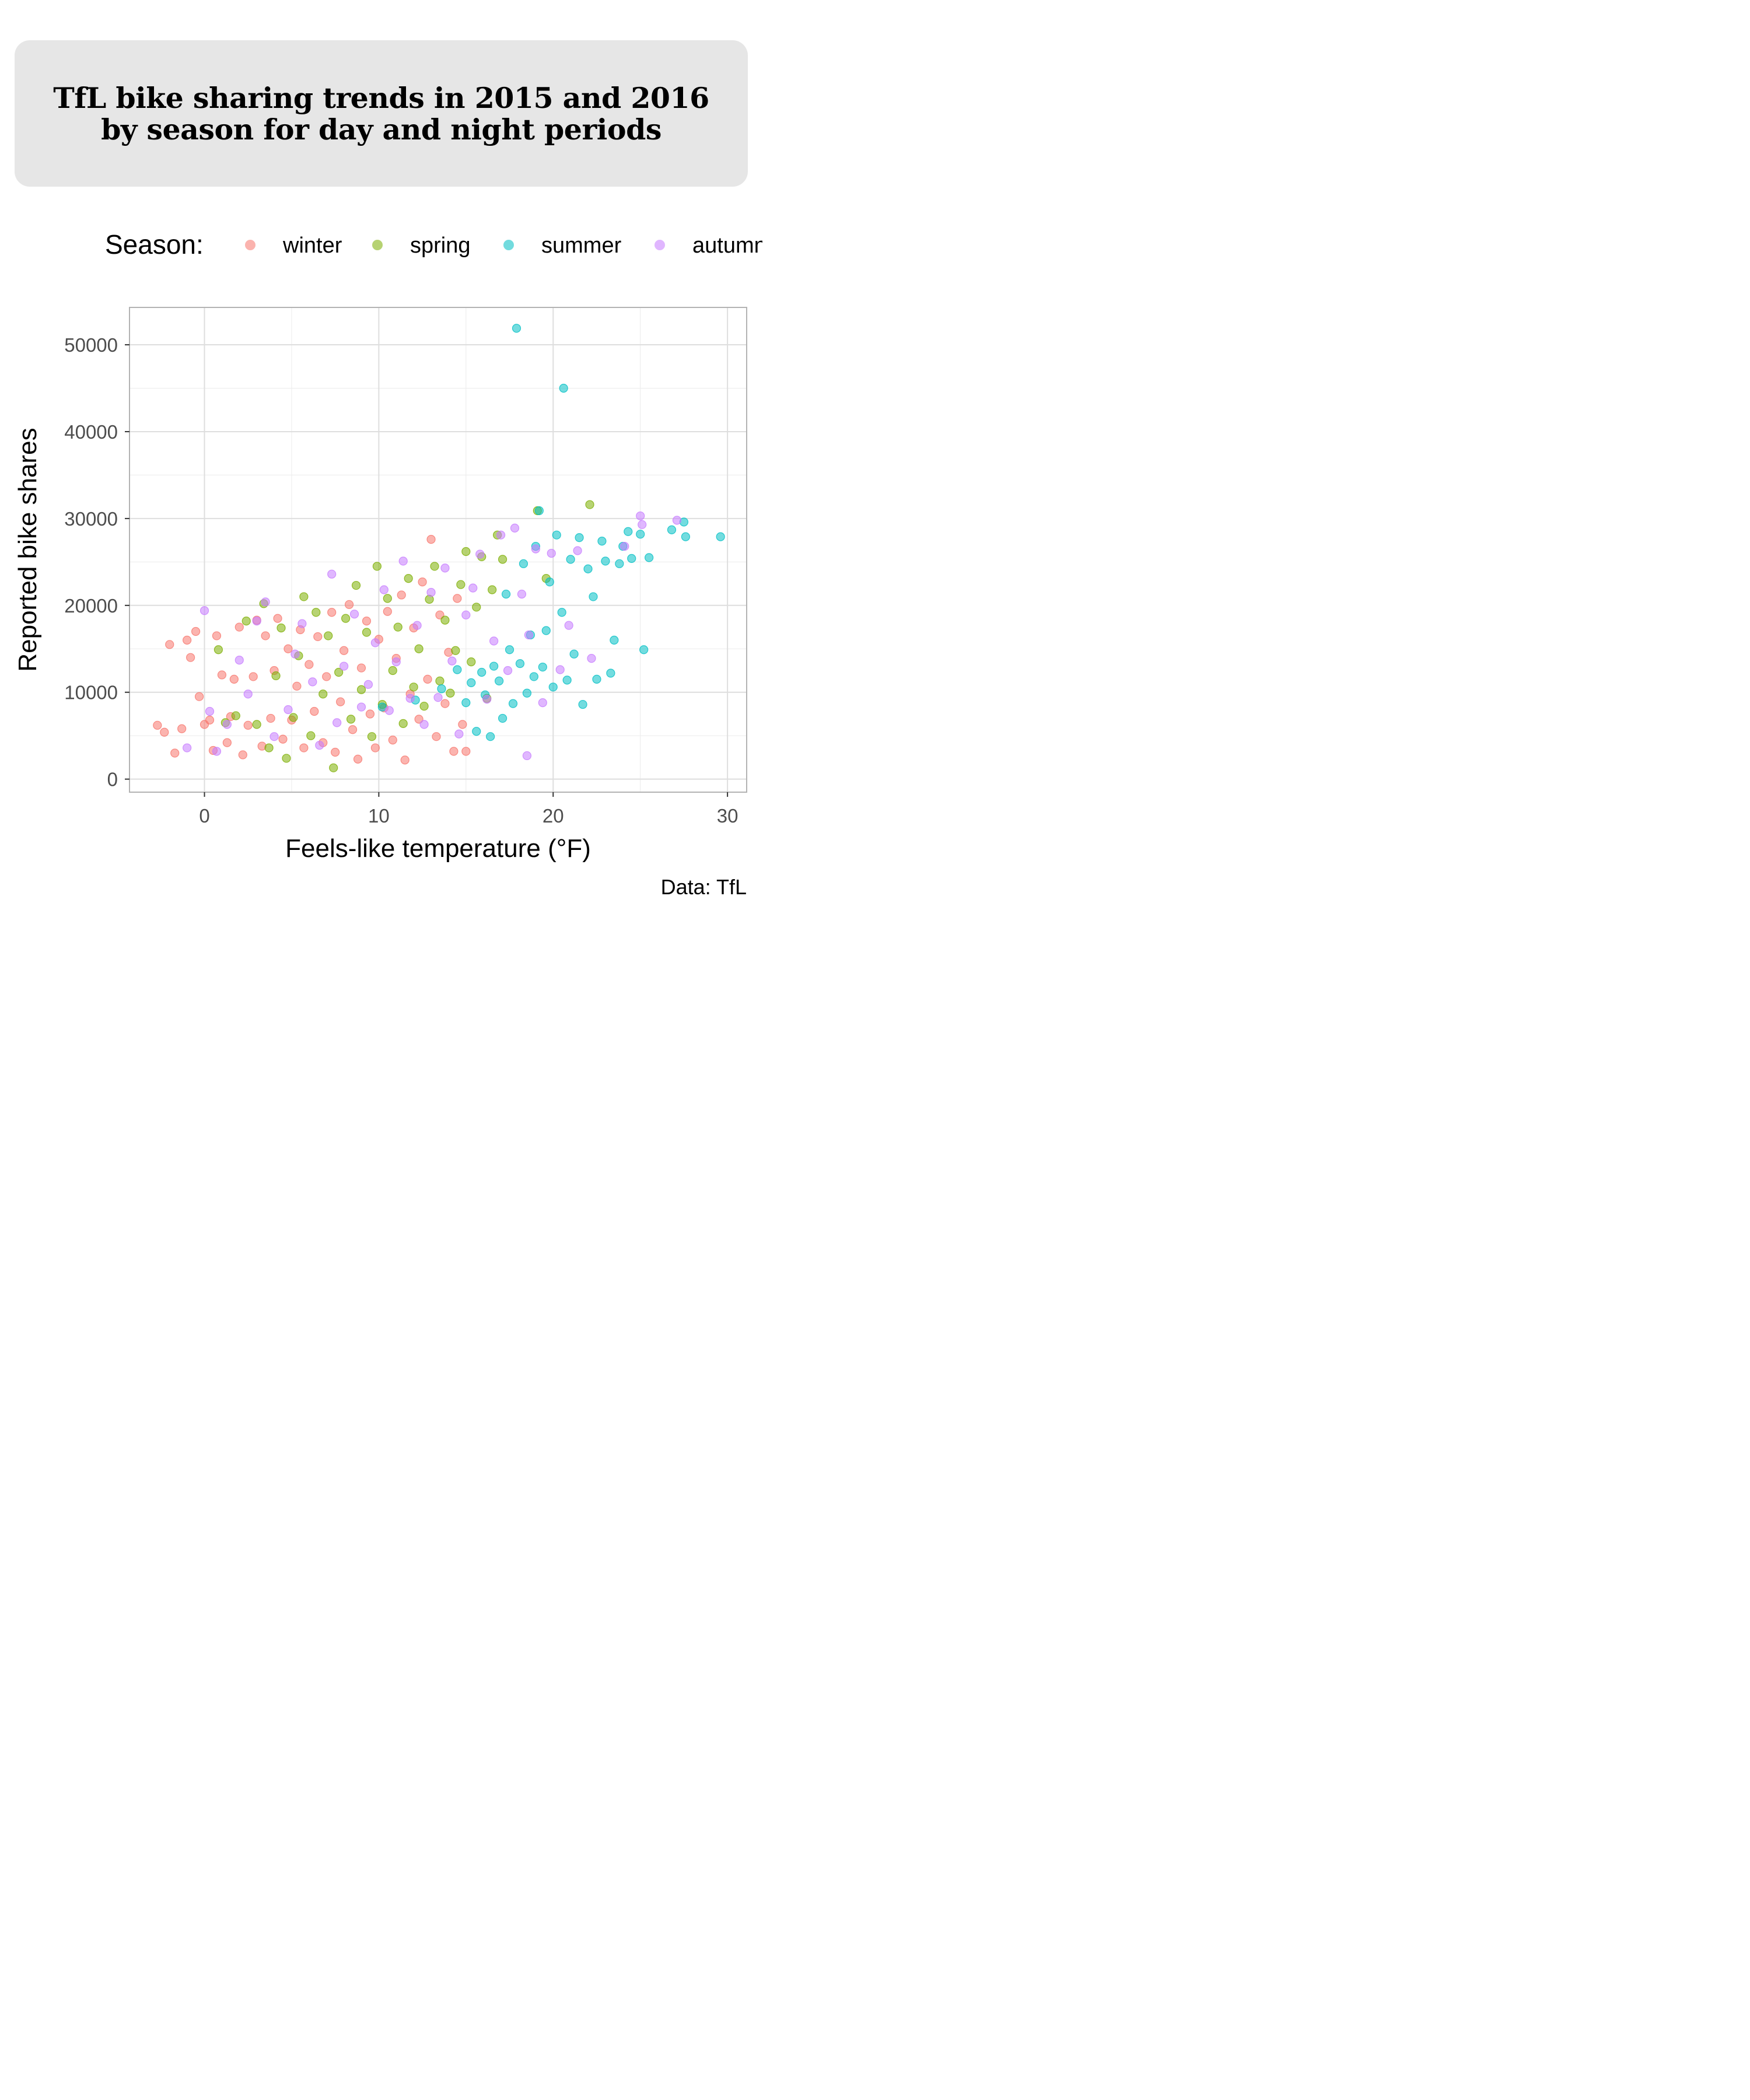 Image resolution: width=1750 pixels, height=2100 pixels. What do you see at coordinates (112, 779) in the screenshot?
I see `y-tick-label: 0` at bounding box center [112, 779].